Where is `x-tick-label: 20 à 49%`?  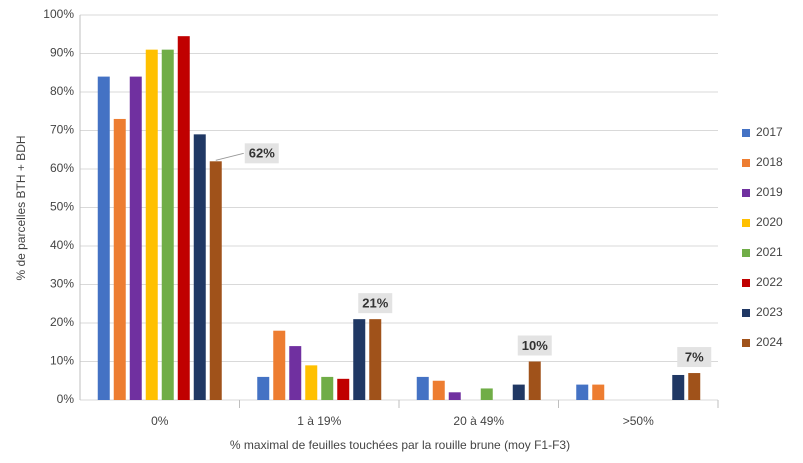
x-tick-label: 20 à 49% is located at coordinates (478, 421).